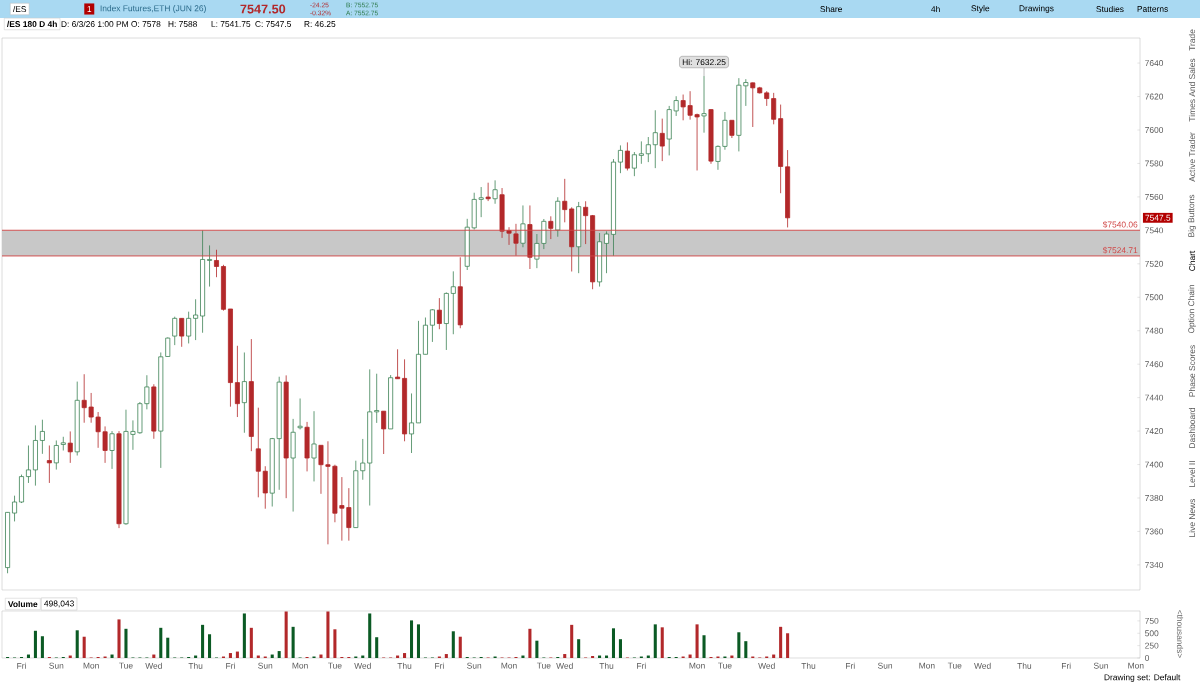  What do you see at coordinates (59, 604) in the screenshot?
I see `text: 498,043` at bounding box center [59, 604].